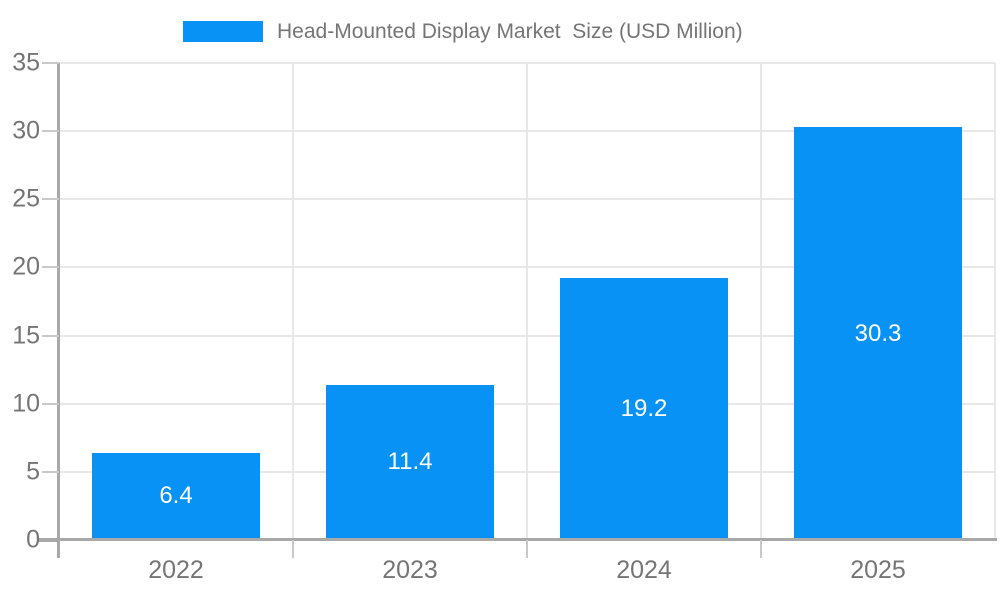 The image size is (1000, 600). What do you see at coordinates (176, 570) in the screenshot?
I see `x-axis-category-label: 2022` at bounding box center [176, 570].